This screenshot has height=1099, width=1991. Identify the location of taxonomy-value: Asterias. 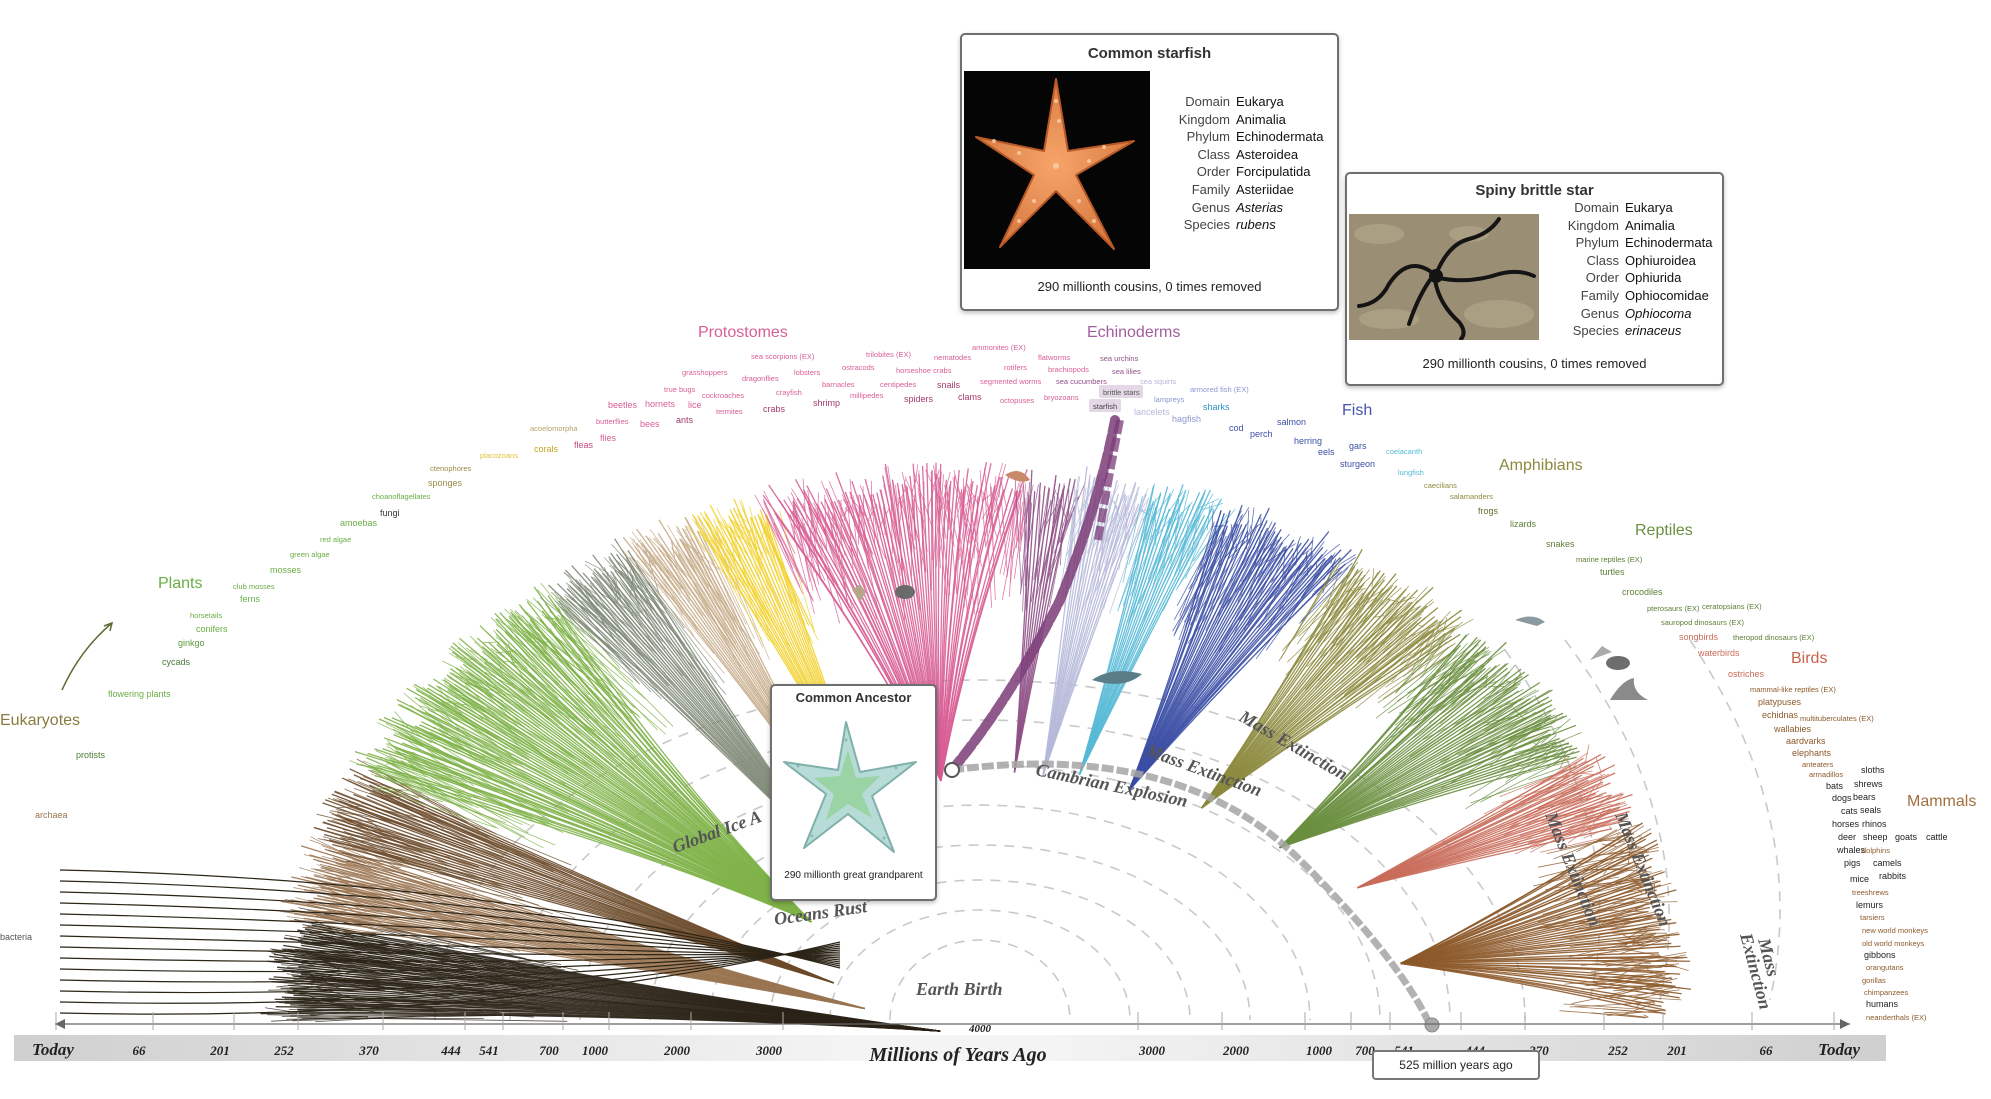
(1259, 208).